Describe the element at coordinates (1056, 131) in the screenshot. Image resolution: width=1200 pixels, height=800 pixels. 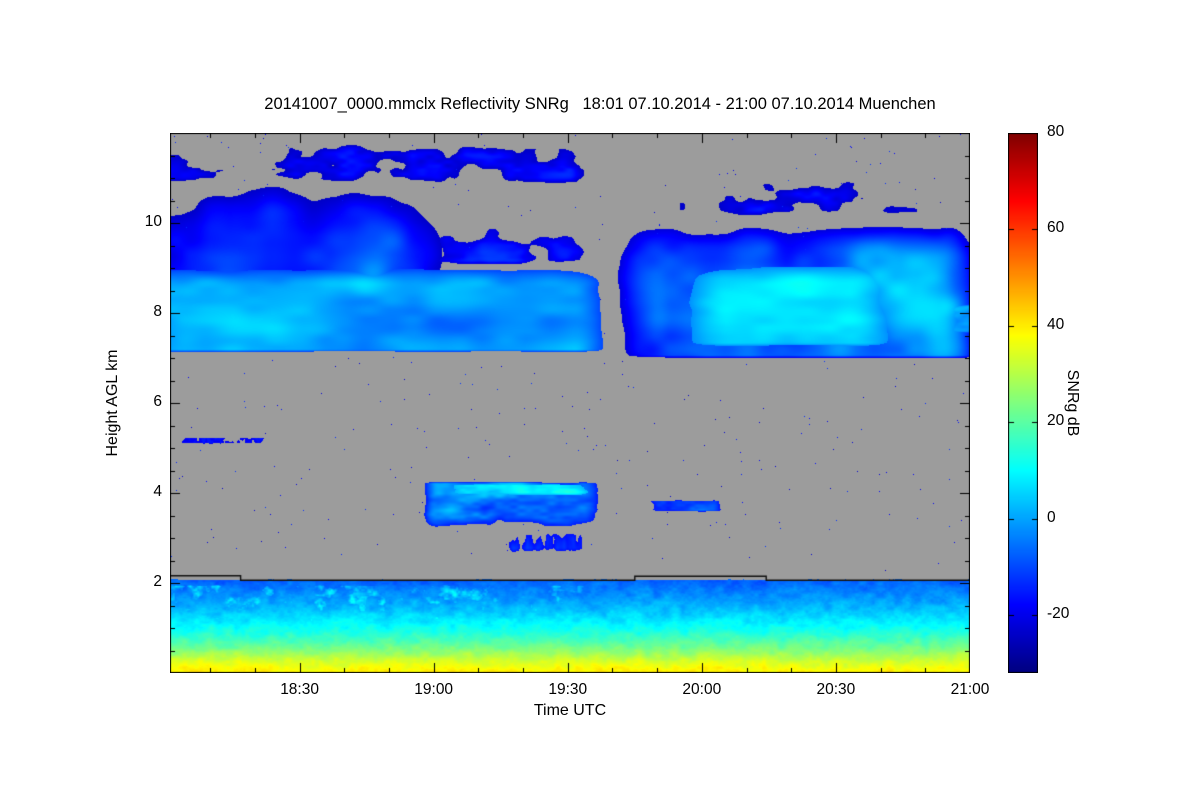
I see `colorbar-tick-label: 80` at that location.